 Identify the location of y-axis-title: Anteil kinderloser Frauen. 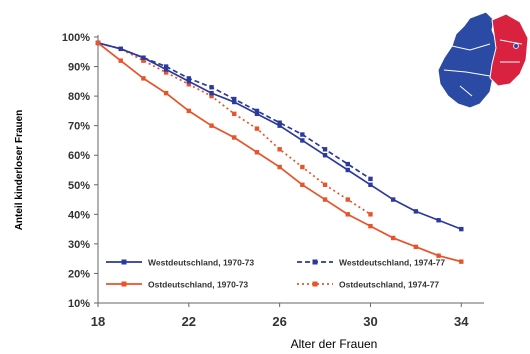
(19, 170).